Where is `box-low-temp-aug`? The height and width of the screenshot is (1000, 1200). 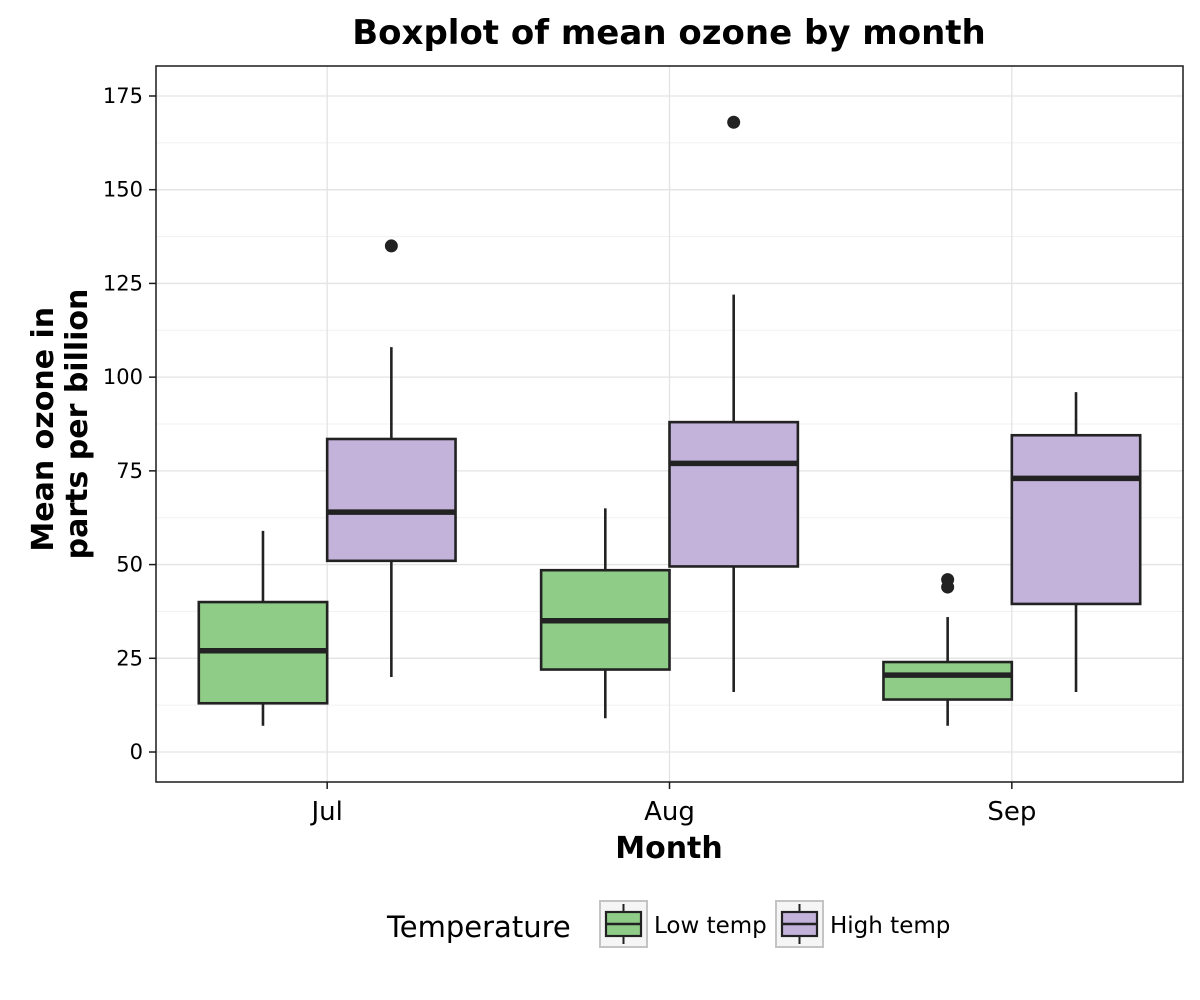
box-low-temp-aug is located at coordinates (605, 613).